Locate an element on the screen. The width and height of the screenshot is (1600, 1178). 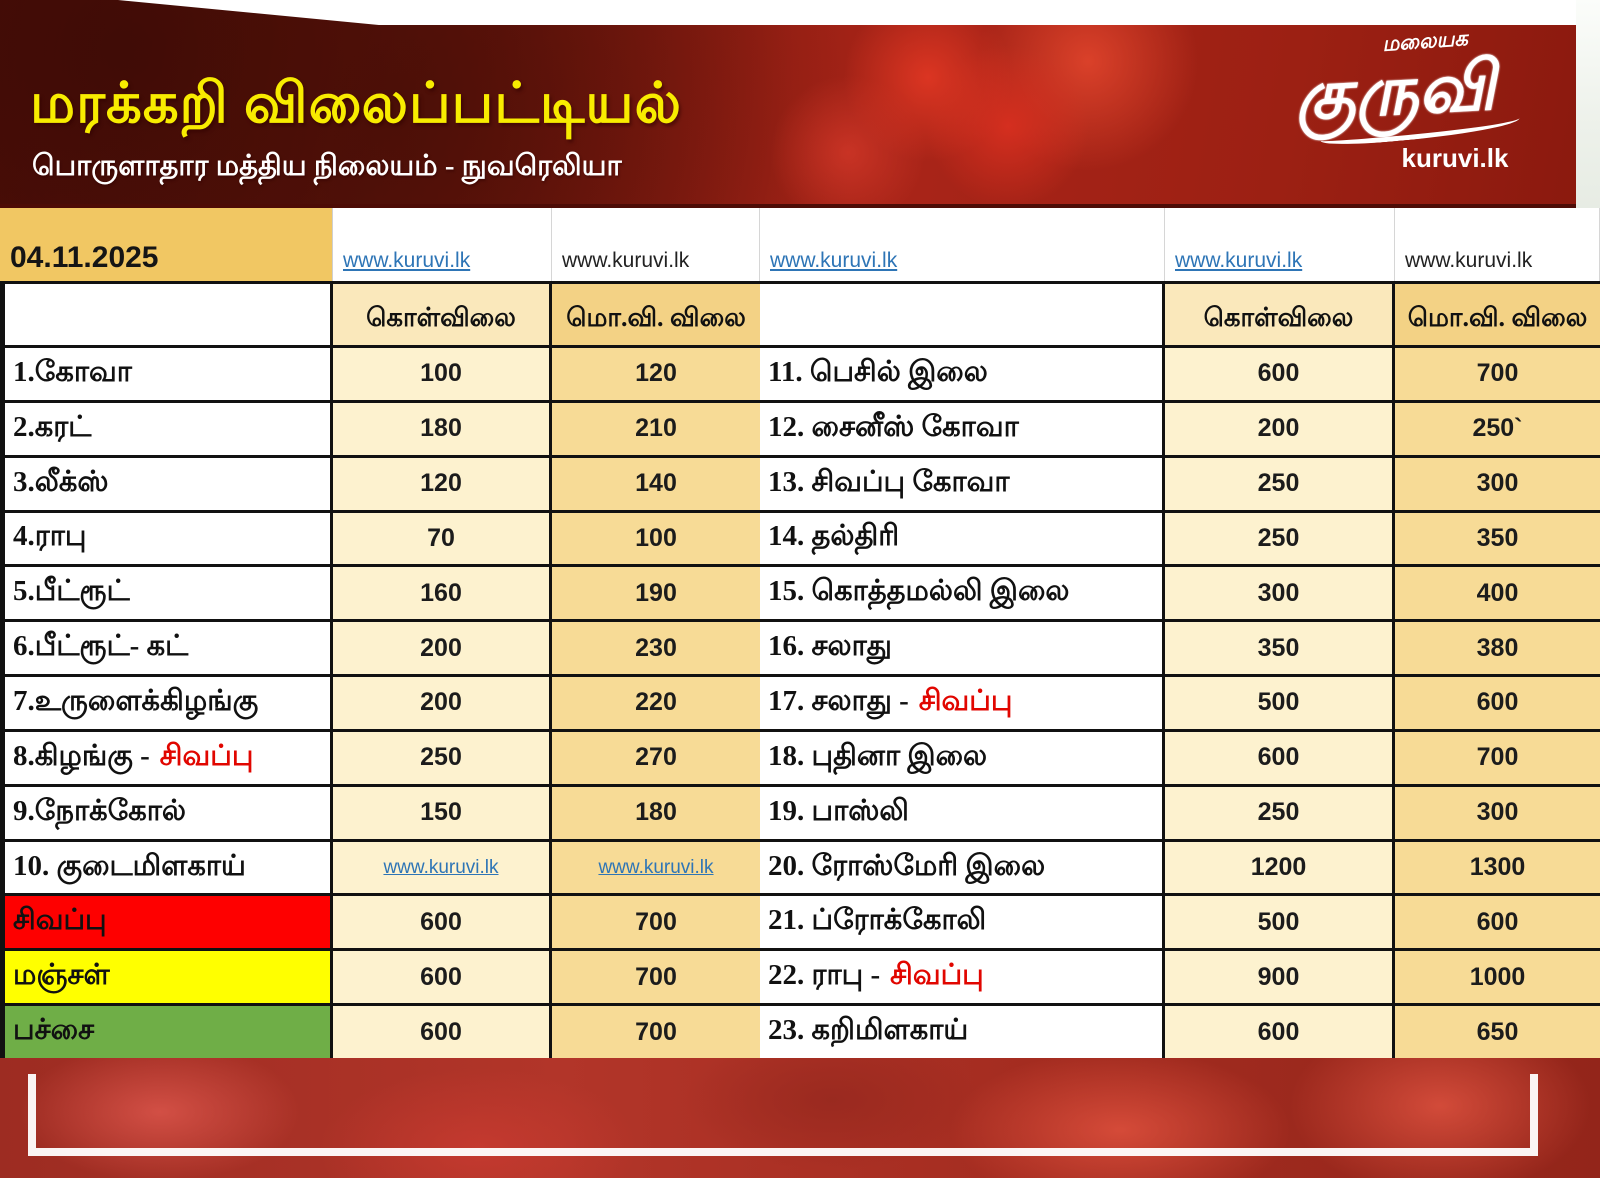
wholesale-price-cell: 270 is located at coordinates (656, 759).